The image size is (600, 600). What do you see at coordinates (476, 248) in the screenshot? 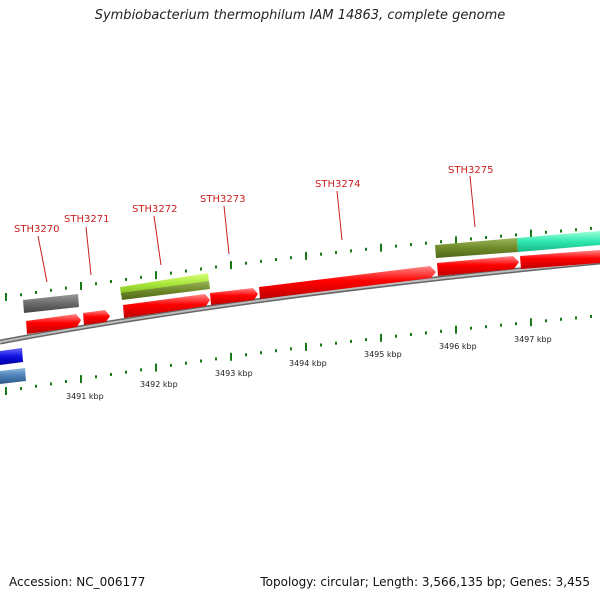
I see `olive-feature-large` at bounding box center [476, 248].